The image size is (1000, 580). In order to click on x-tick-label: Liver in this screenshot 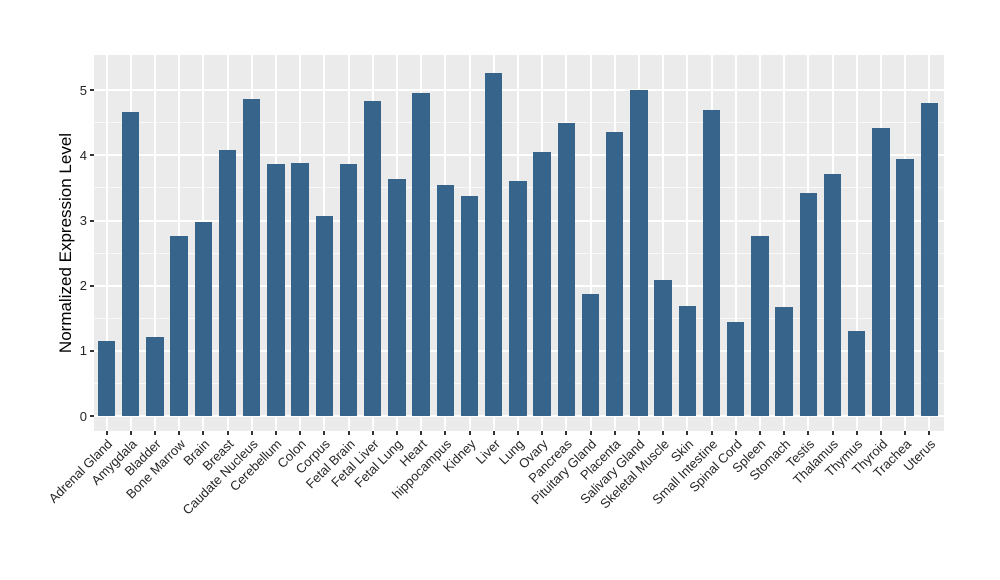, I will do `click(487, 451)`.